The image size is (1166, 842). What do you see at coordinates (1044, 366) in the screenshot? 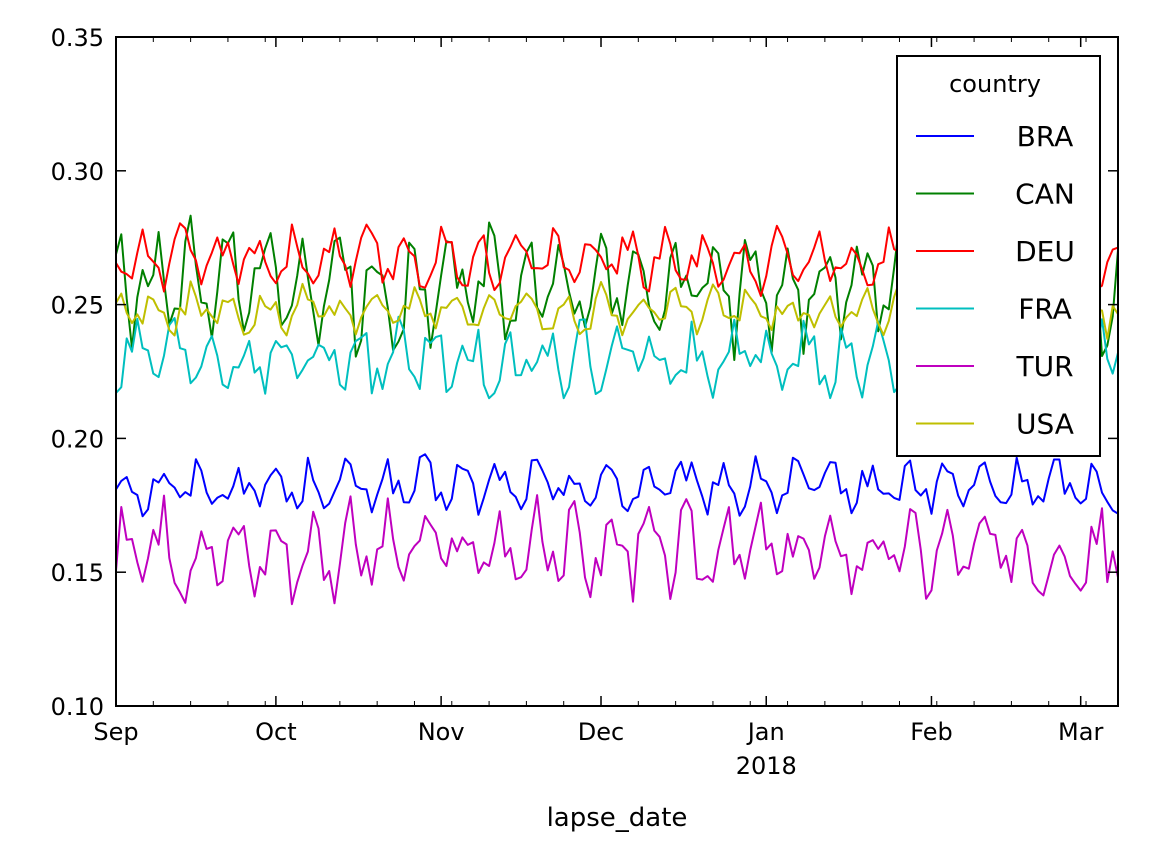
I see `legend-label: TUR` at bounding box center [1044, 366].